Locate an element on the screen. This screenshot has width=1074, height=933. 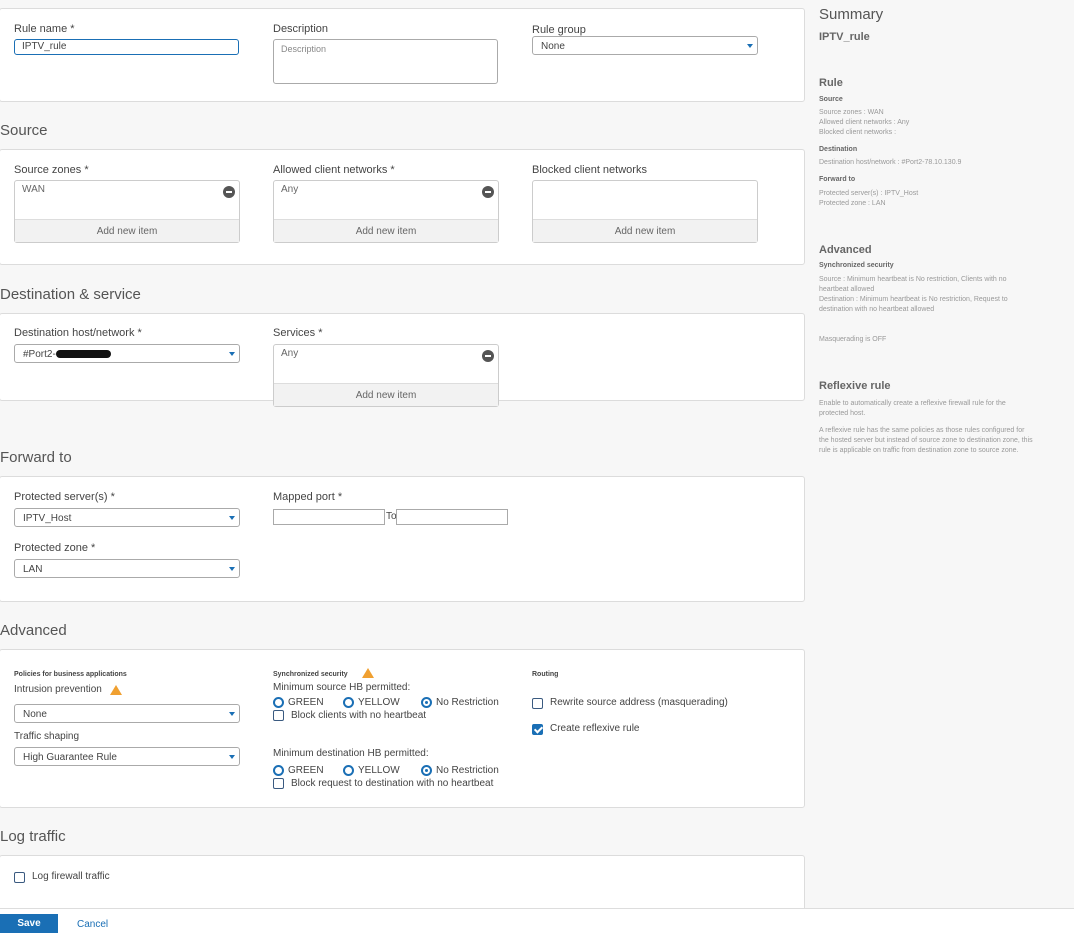
block-request-checkbox is located at coordinates (278, 783).